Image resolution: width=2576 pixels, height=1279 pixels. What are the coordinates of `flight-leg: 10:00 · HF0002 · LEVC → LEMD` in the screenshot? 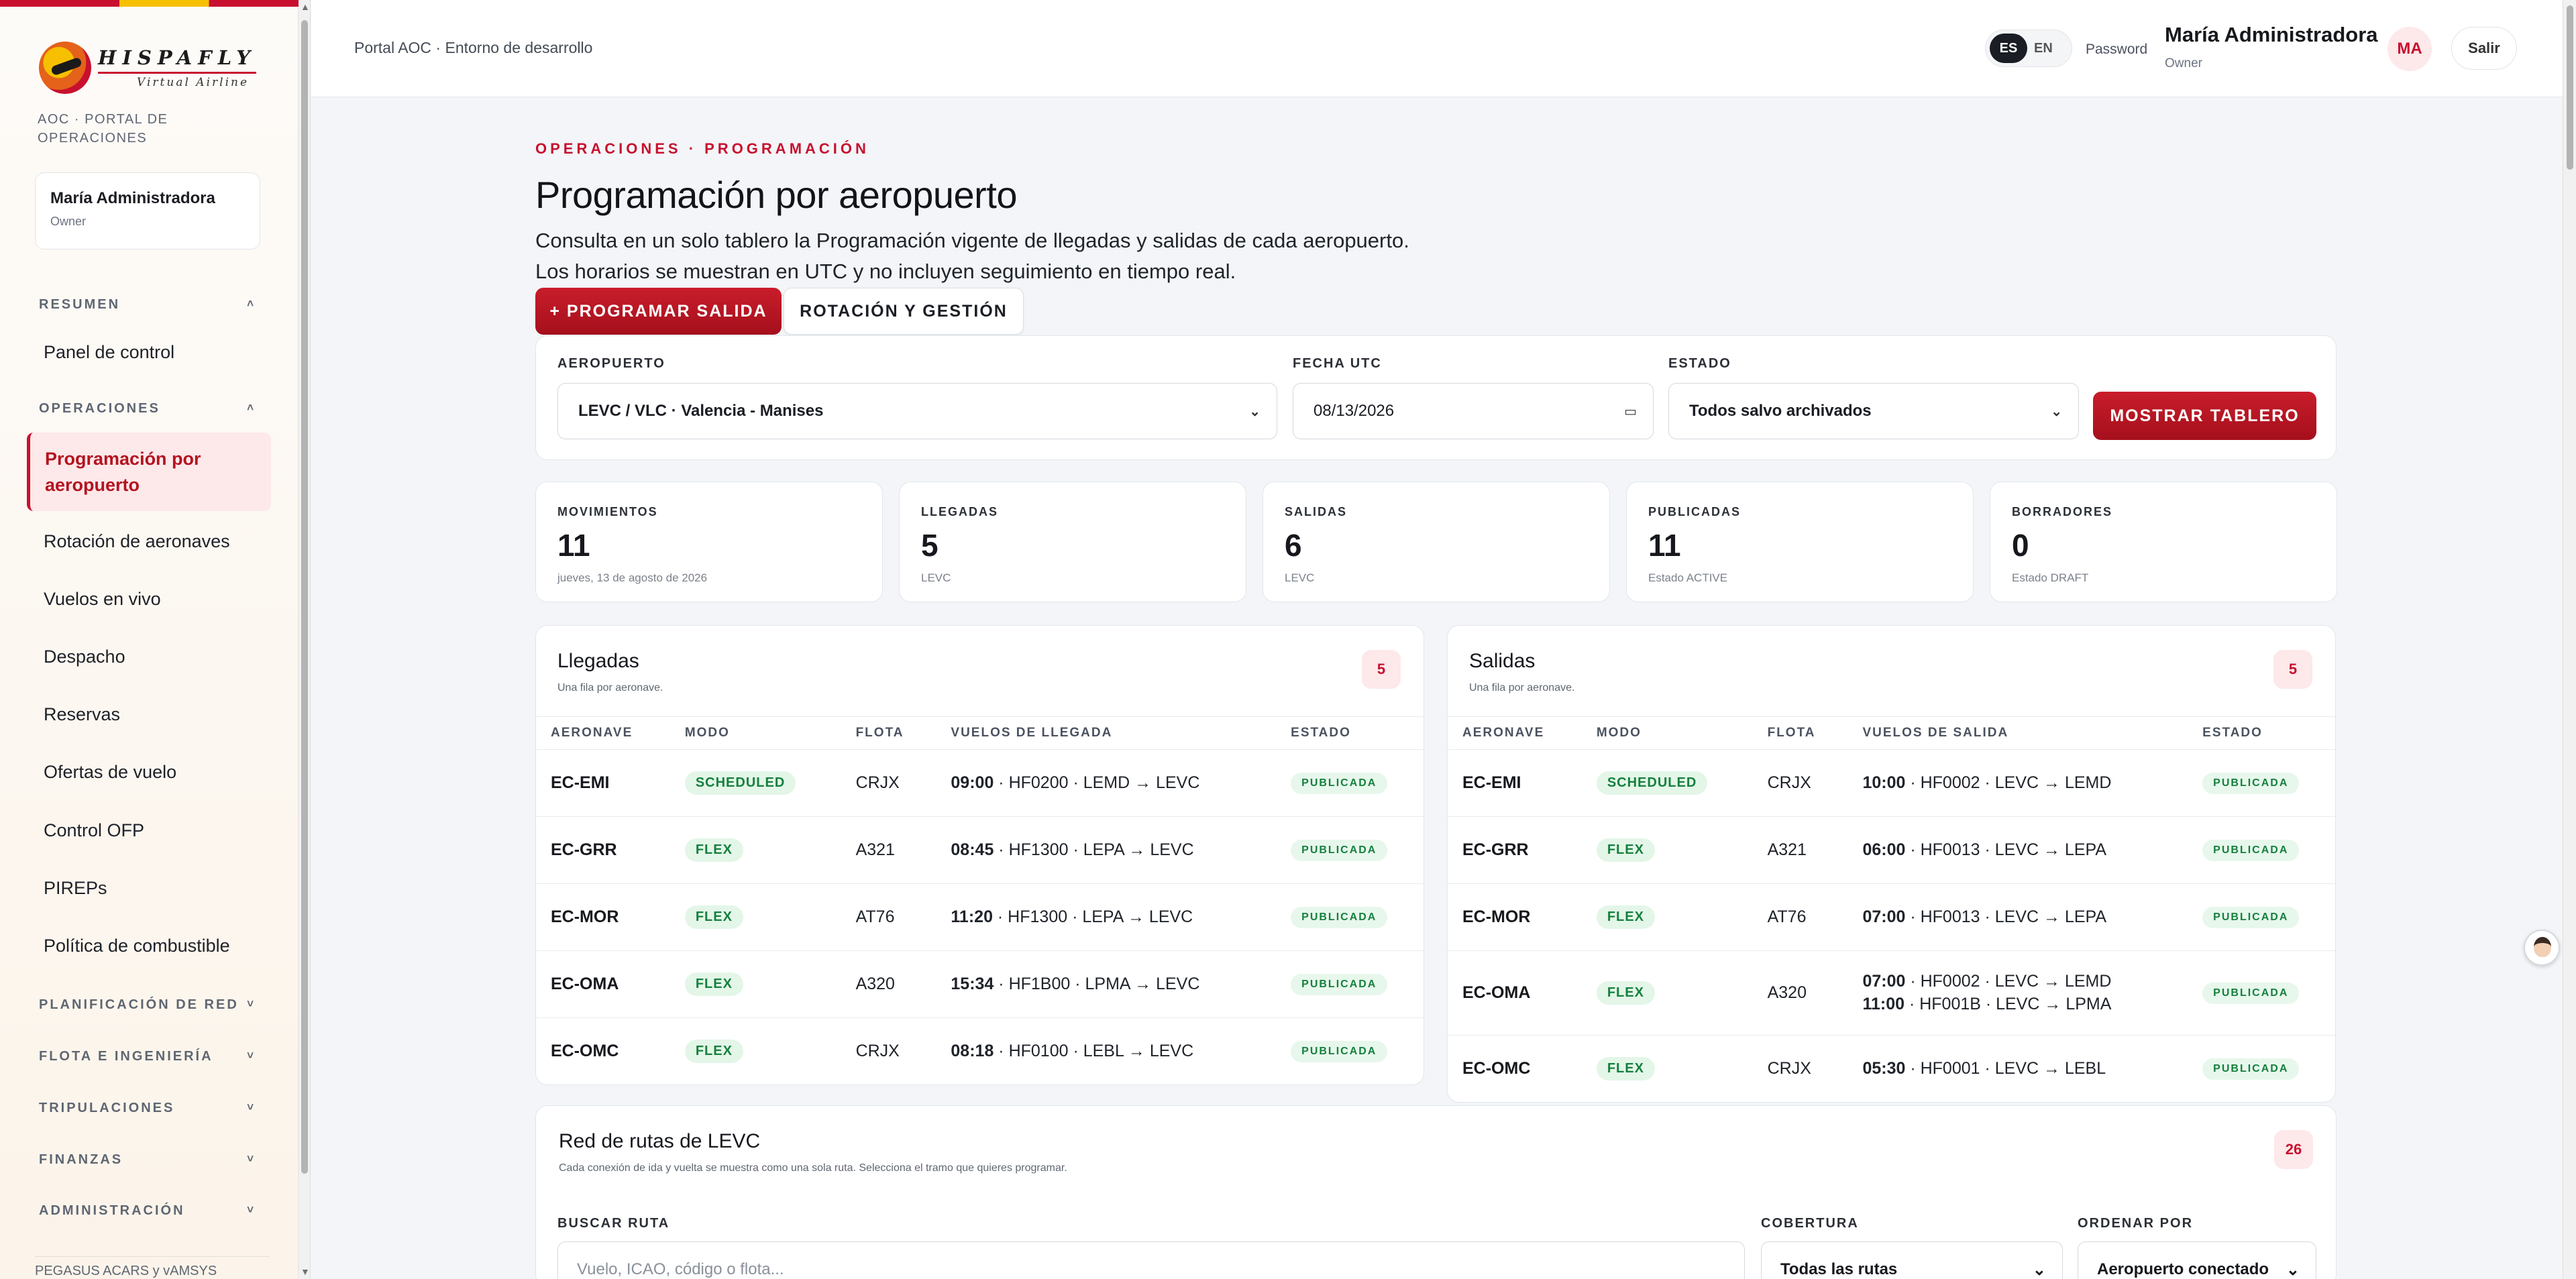 It's located at (2025, 783).